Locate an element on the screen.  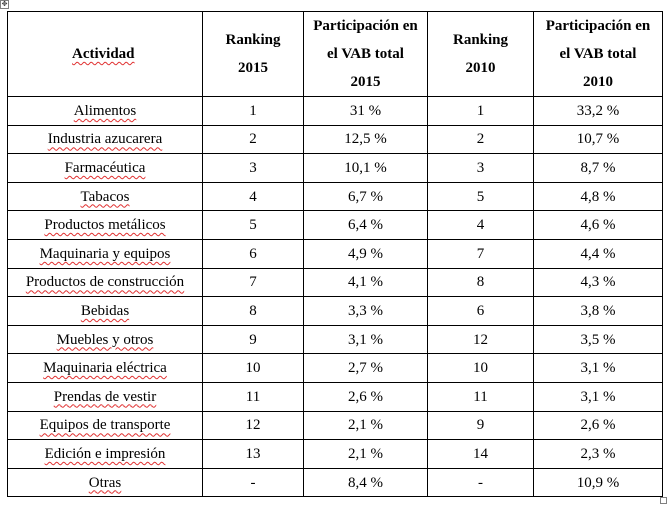
cell-ranking-2010: 12 is located at coordinates (480, 339).